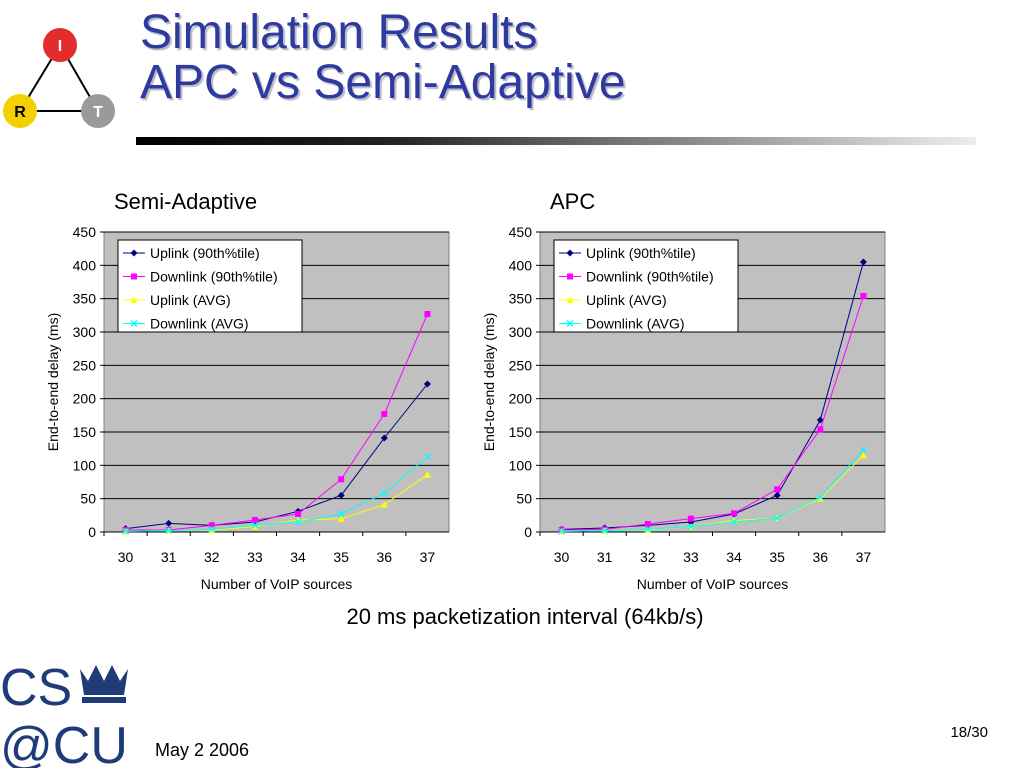 This screenshot has width=1024, height=768. What do you see at coordinates (276, 584) in the screenshot?
I see `x-axis-label: Number of VoIP sources` at bounding box center [276, 584].